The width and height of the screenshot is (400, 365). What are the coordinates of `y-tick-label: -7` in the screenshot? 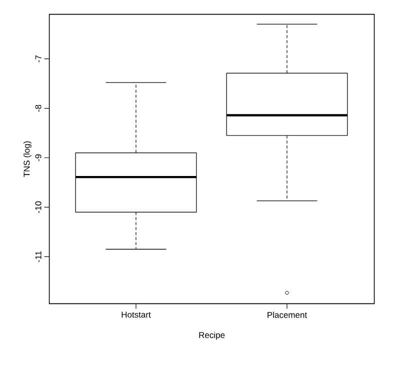 It's located at (38, 58).